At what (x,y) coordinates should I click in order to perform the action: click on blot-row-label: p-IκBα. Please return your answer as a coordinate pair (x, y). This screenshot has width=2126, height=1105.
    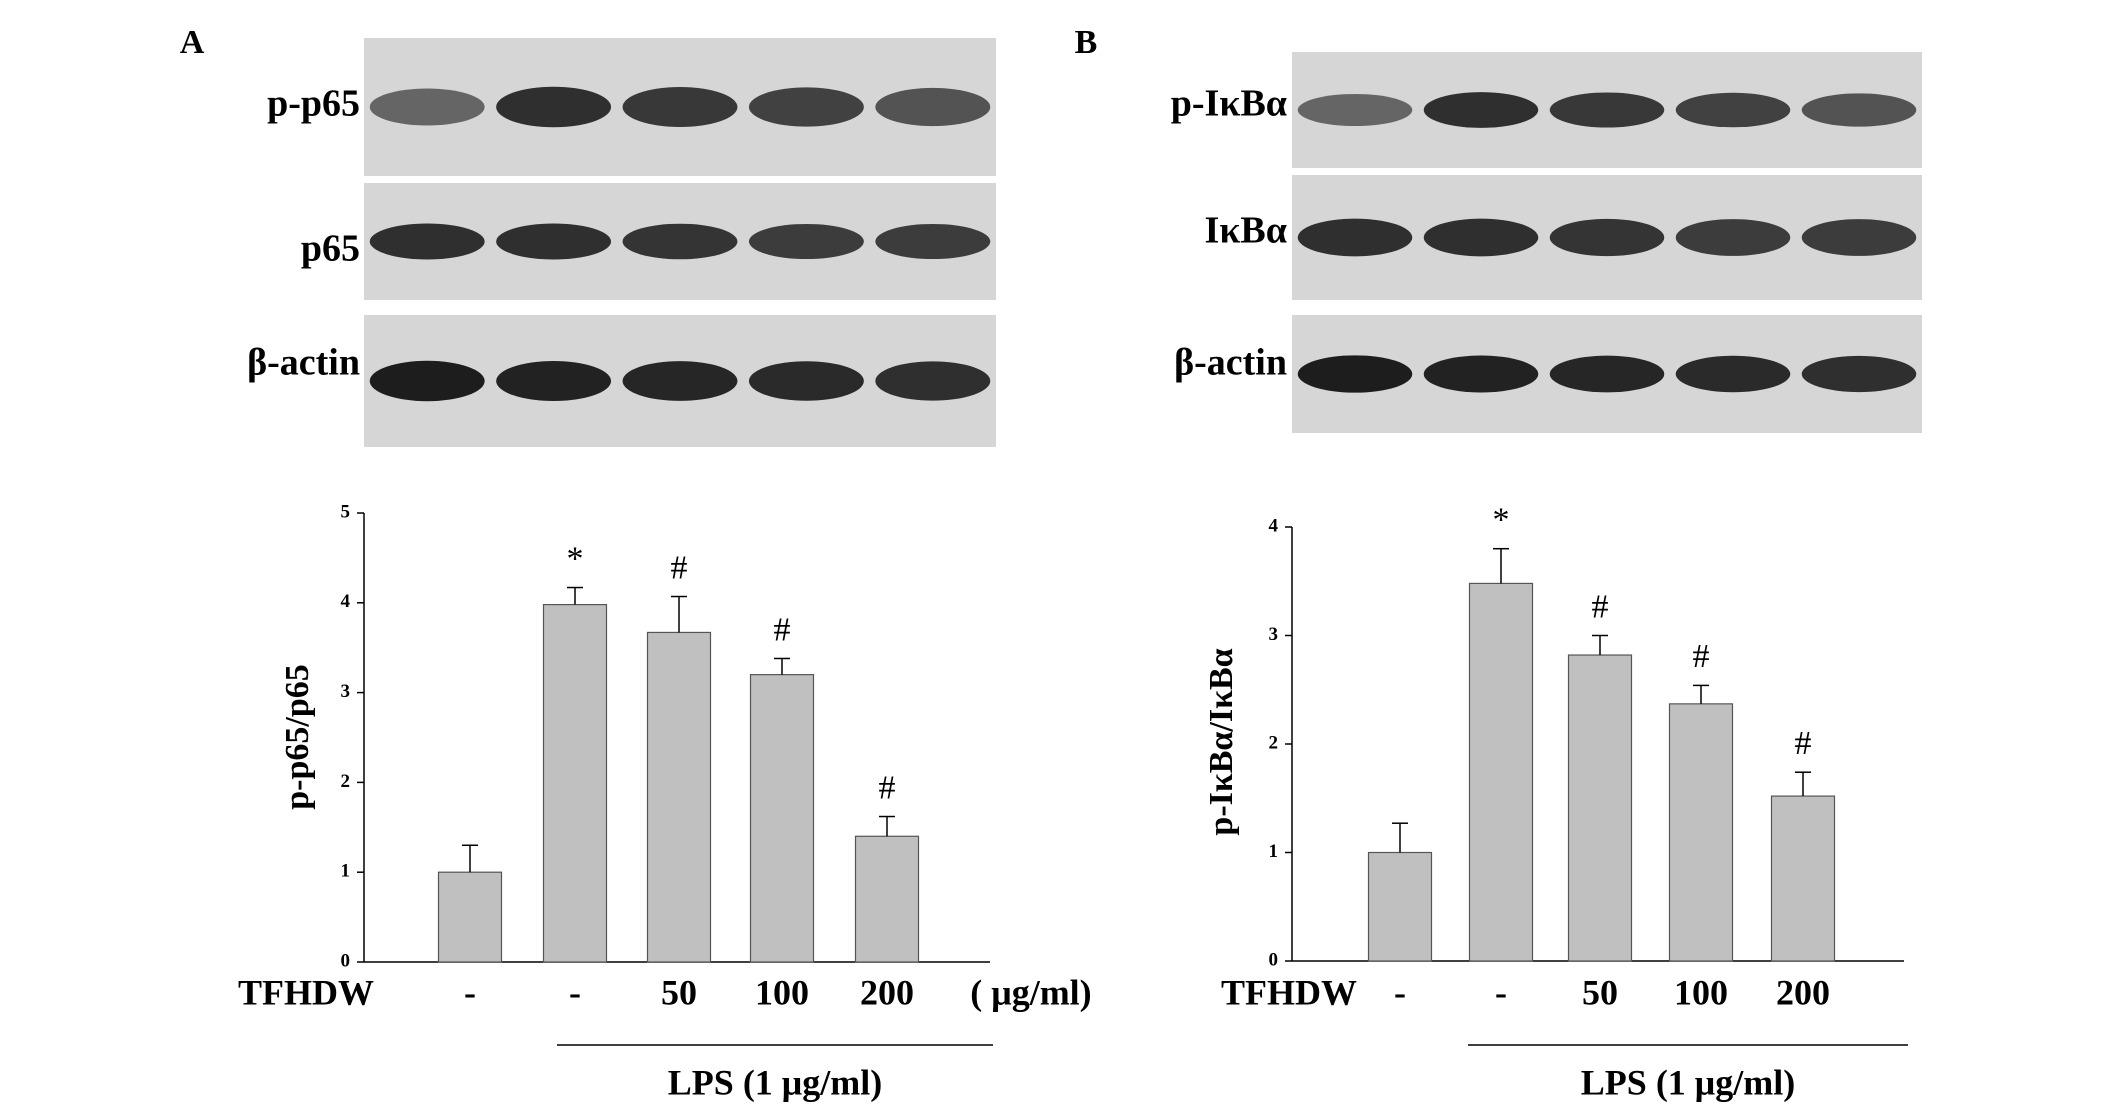
    Looking at the image, I should click on (1229, 104).